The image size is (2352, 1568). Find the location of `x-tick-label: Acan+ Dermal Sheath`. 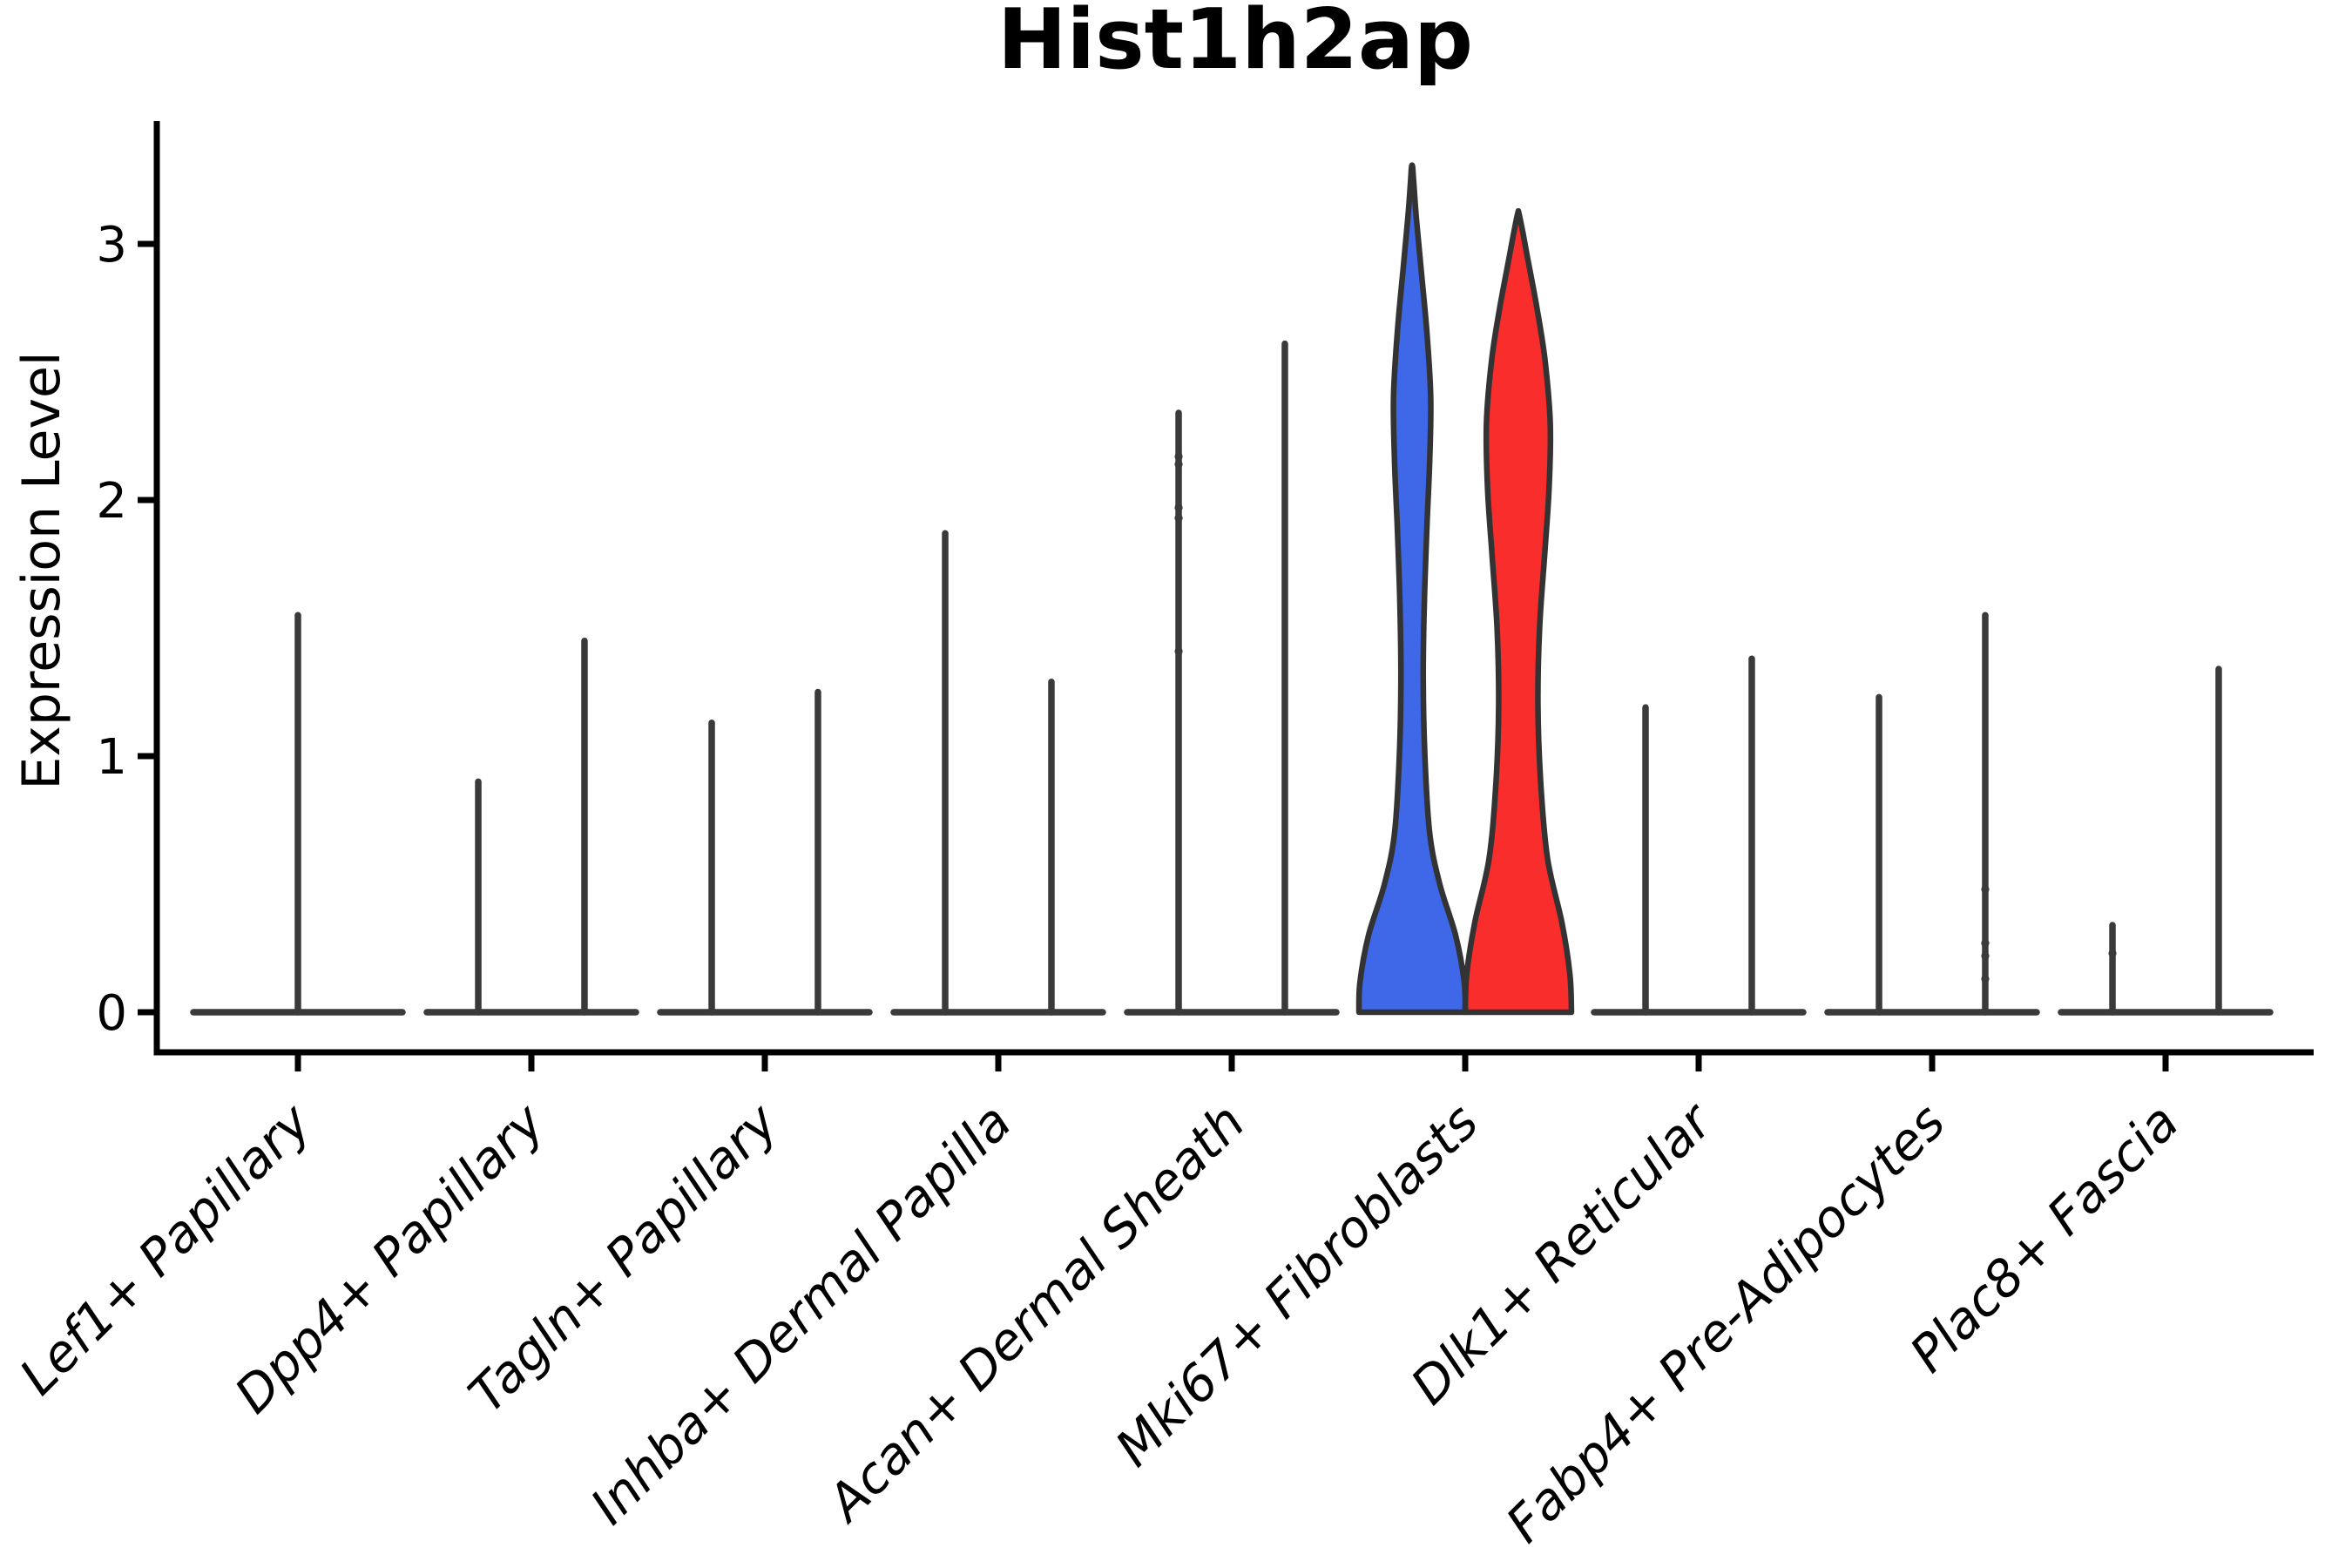

x-tick-label: Acan+ Dermal Sheath is located at coordinates (1035, 1313).